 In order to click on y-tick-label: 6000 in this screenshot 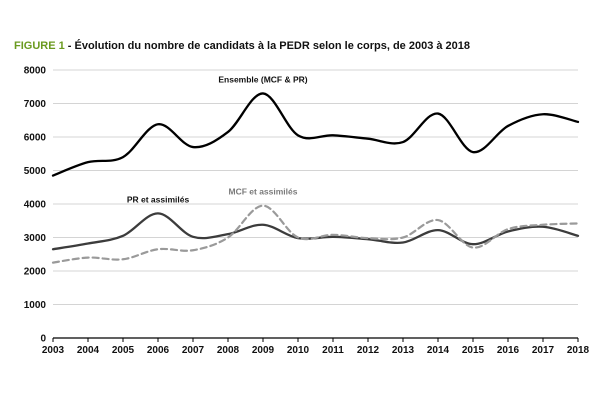, I will do `click(35, 138)`.